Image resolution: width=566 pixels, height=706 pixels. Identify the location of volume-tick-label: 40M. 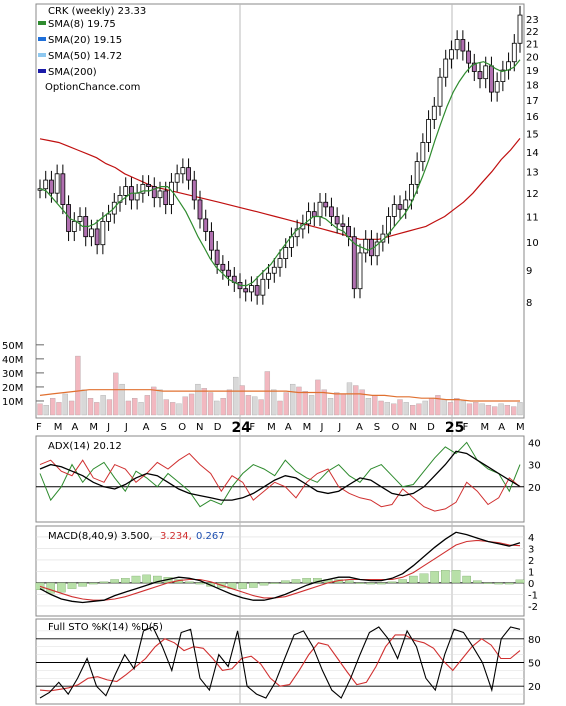
(12, 360).